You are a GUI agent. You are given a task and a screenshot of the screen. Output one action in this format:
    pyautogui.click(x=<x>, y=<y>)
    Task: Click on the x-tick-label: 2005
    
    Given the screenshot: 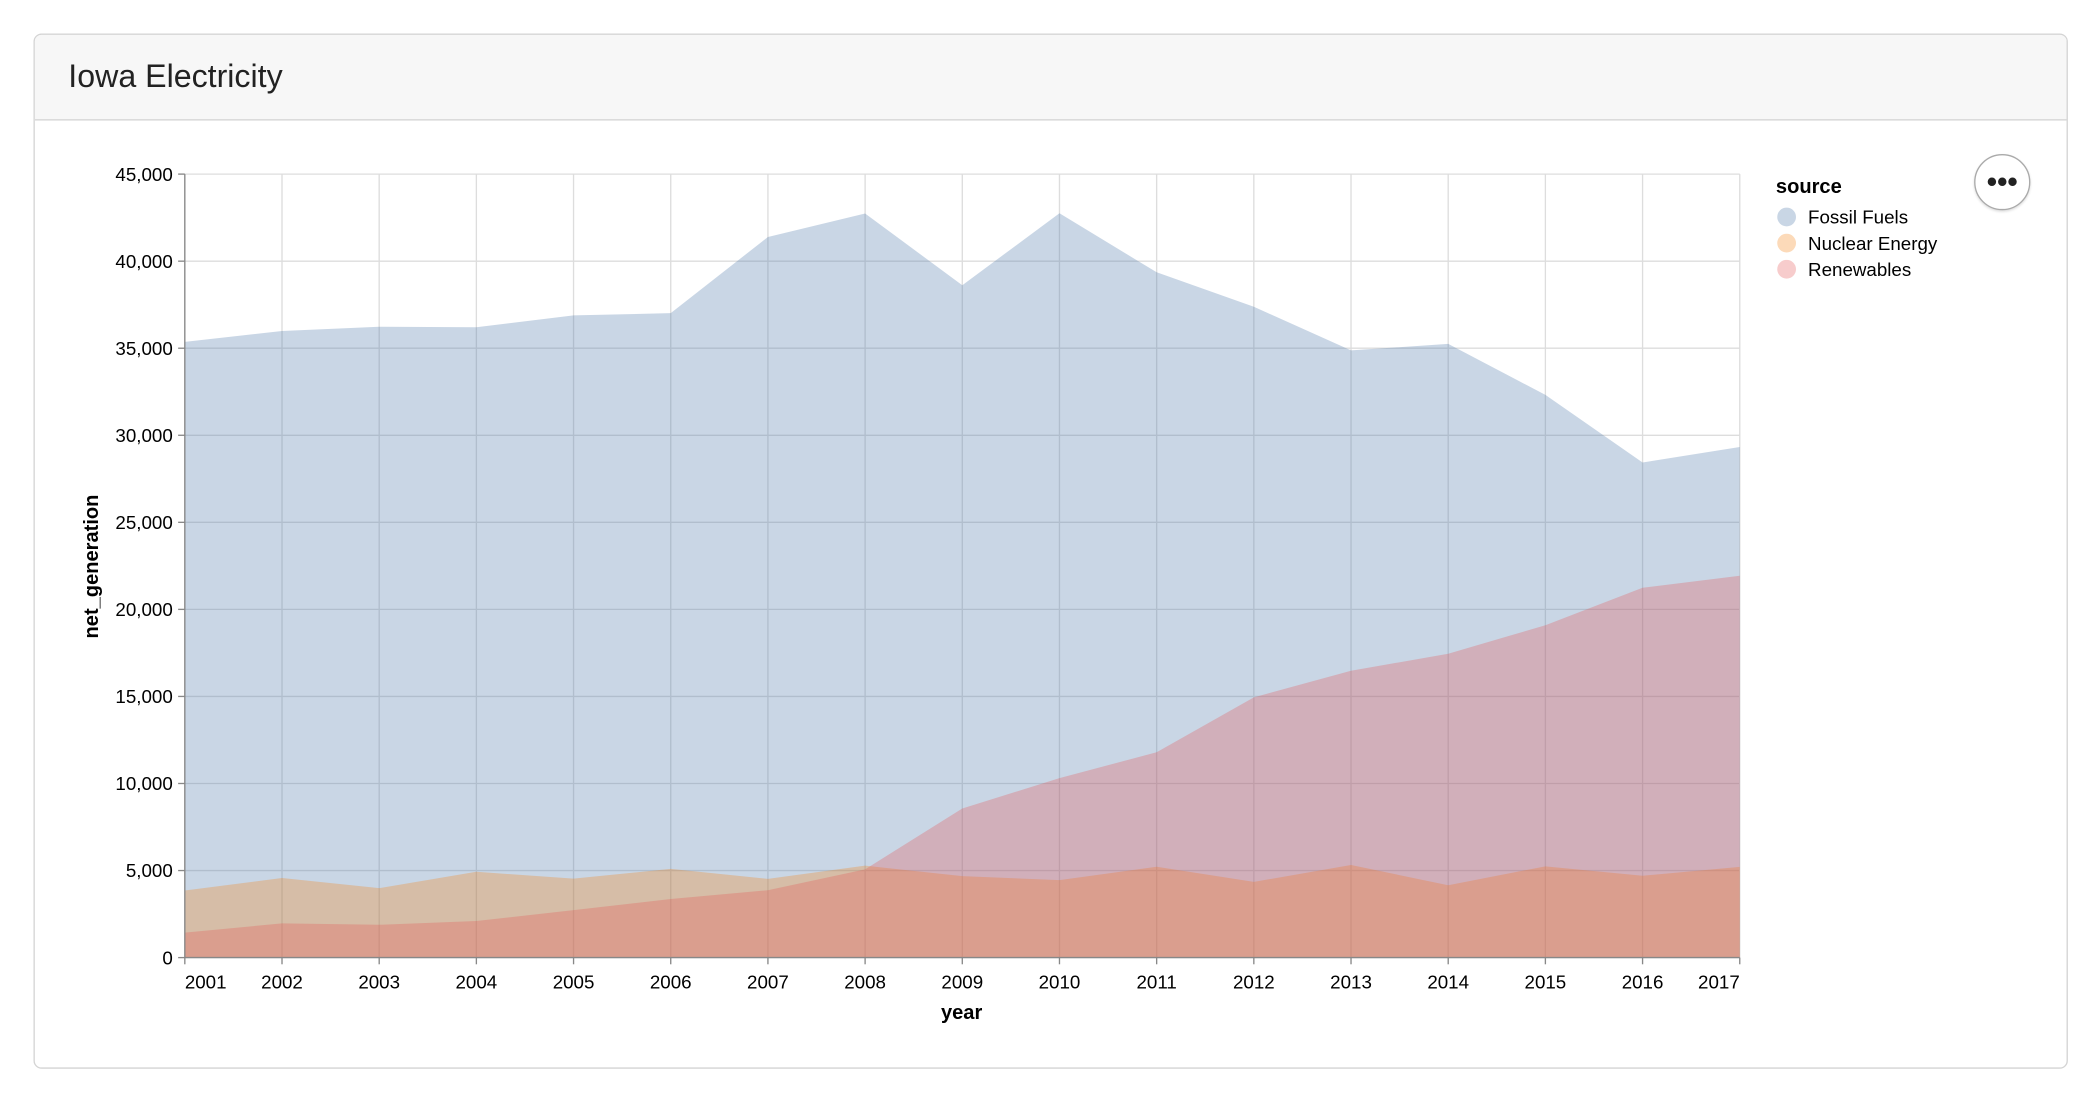 What is the action you would take?
    pyautogui.click(x=574, y=981)
    